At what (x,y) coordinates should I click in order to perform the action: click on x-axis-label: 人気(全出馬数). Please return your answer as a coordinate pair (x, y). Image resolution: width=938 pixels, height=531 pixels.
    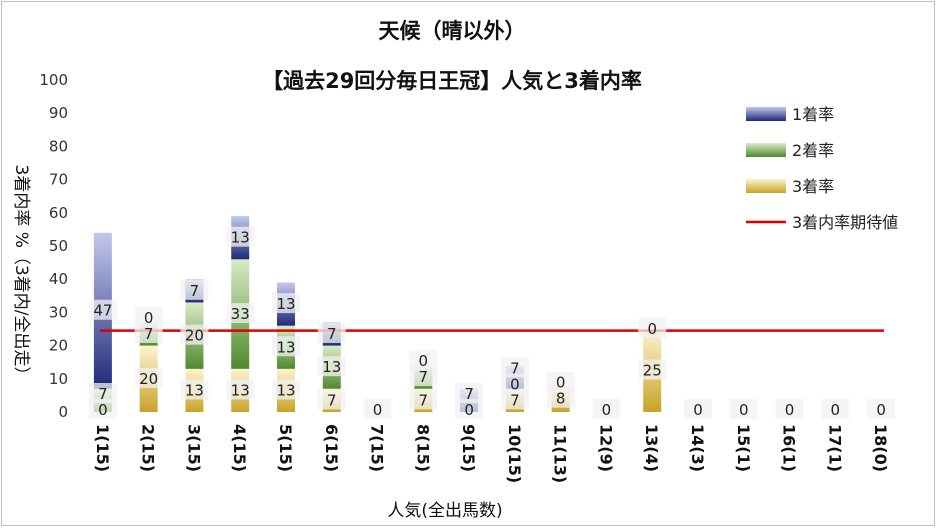
    Looking at the image, I should click on (444, 511).